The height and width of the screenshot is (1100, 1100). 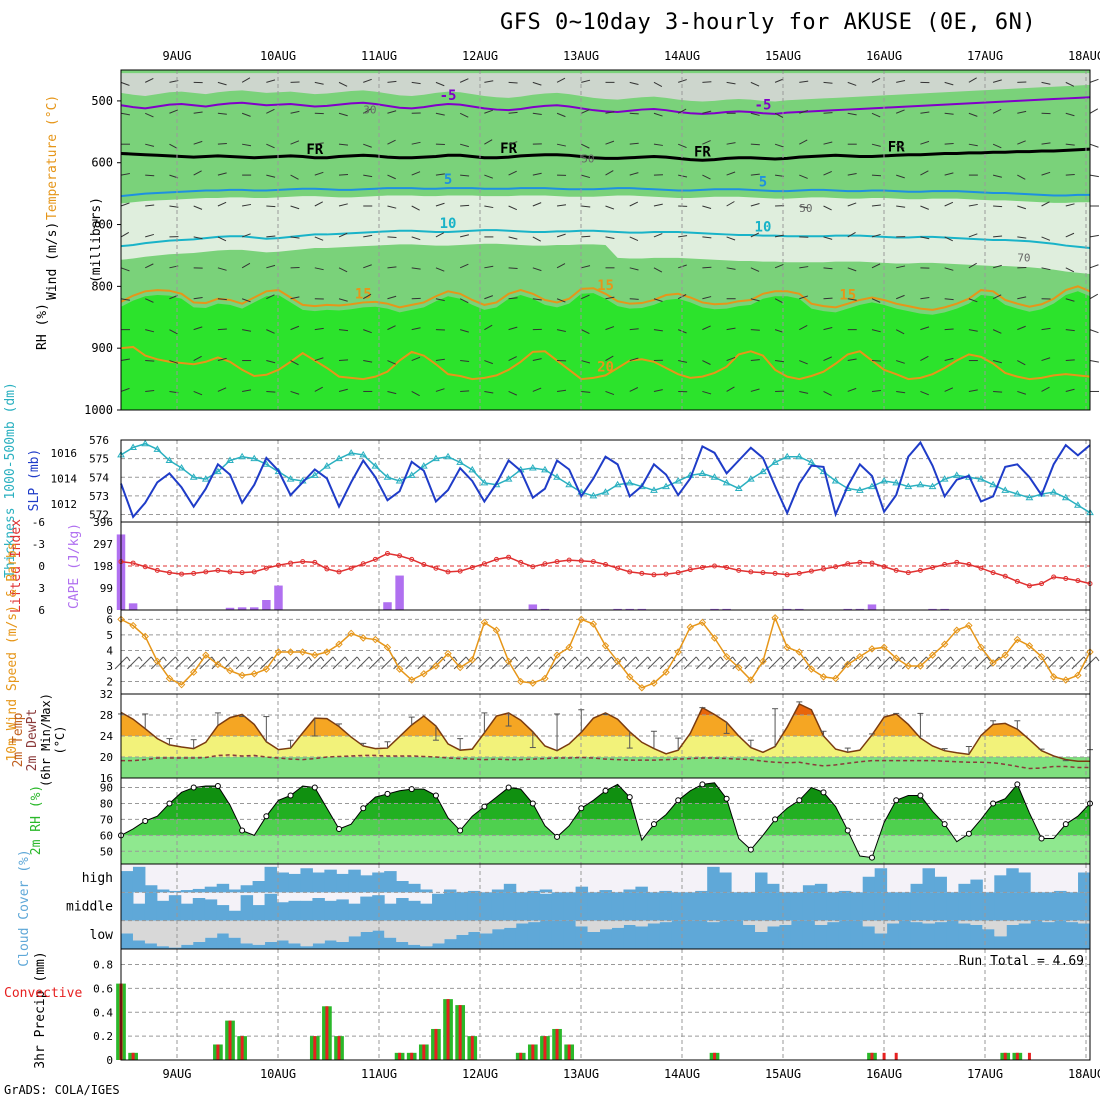 What do you see at coordinates (985, 1074) in the screenshot?
I see `date-label-bottom: 17AUG` at bounding box center [985, 1074].